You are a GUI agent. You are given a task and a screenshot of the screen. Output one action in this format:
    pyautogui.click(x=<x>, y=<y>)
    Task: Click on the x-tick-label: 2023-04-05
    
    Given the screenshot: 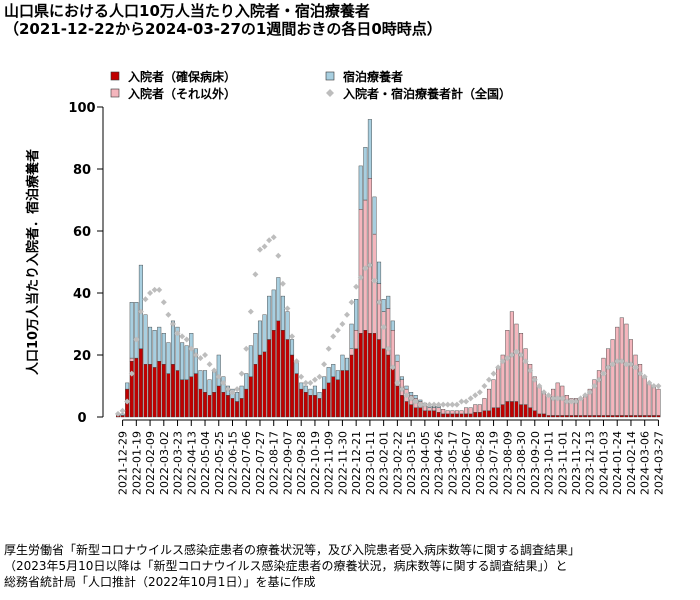 What is the action you would take?
    pyautogui.click(x=425, y=463)
    